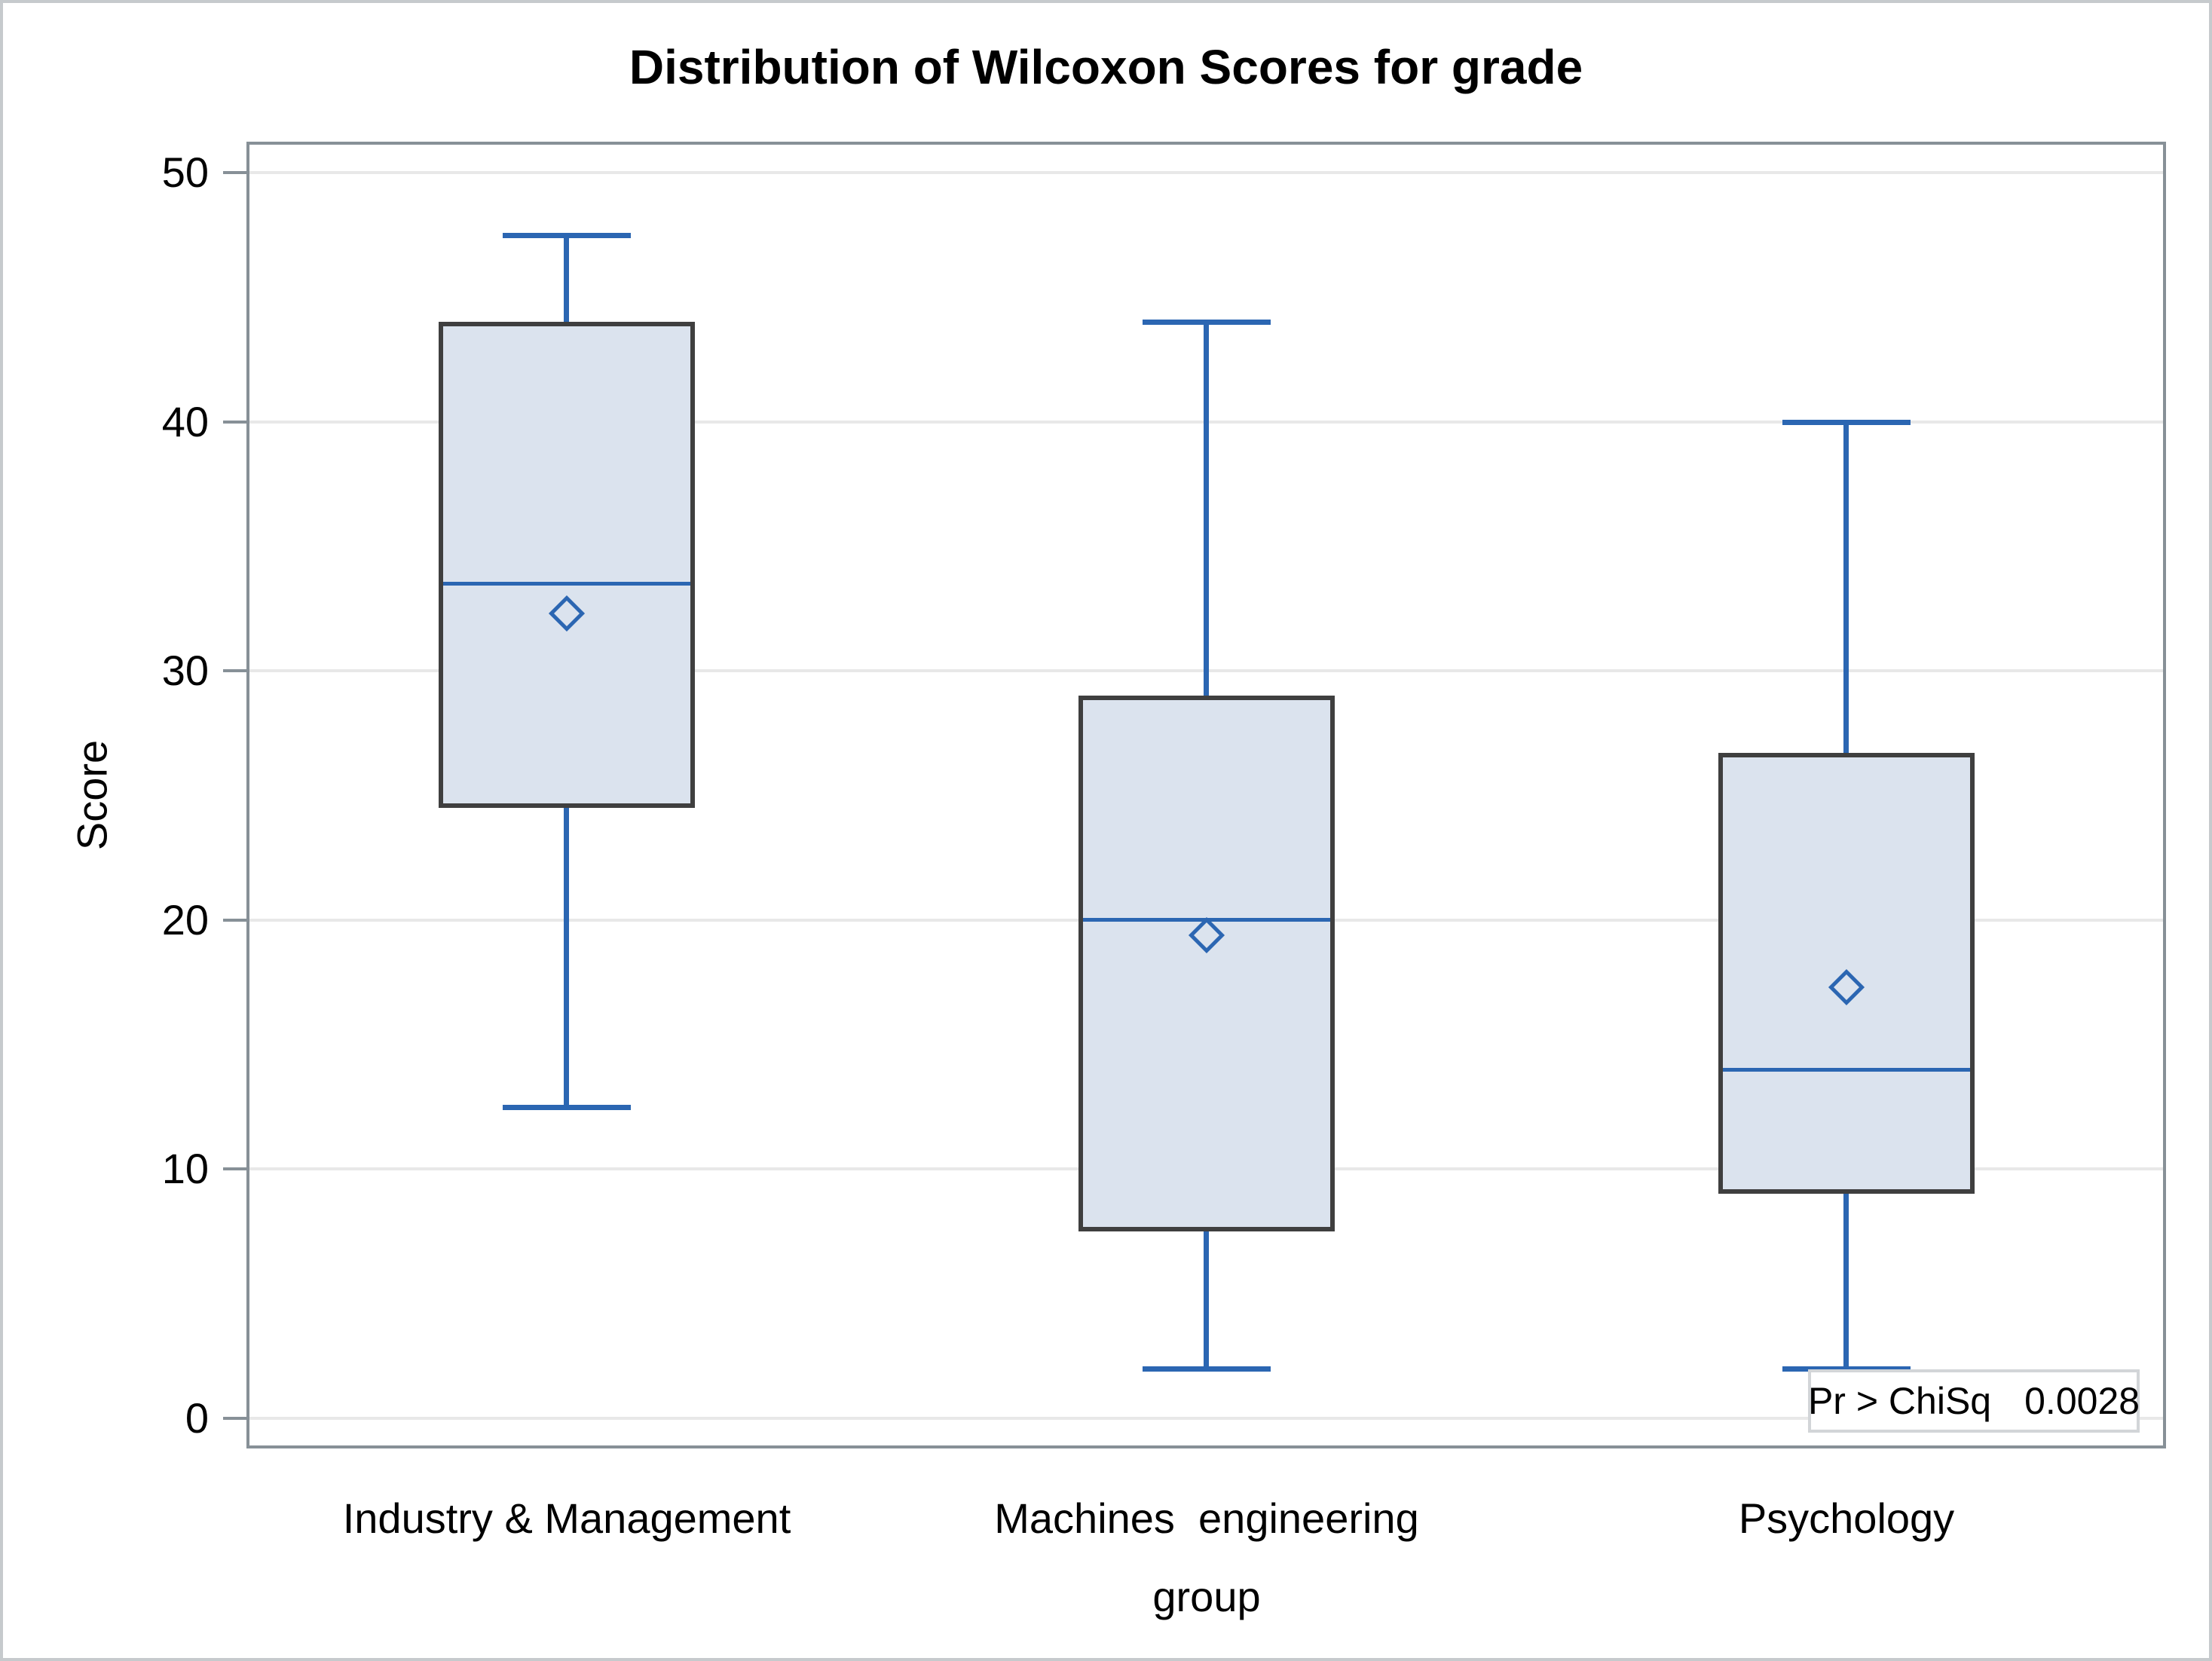 Image resolution: width=2212 pixels, height=1661 pixels. I want to click on x-axis-label: group, so click(1207, 1596).